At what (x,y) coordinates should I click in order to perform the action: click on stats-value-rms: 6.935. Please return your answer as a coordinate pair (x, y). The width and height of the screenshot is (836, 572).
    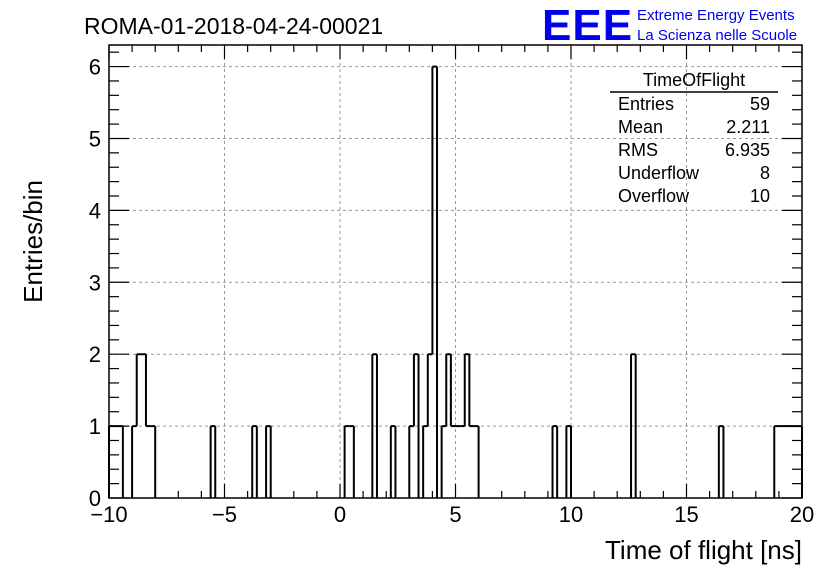
    Looking at the image, I should click on (747, 150).